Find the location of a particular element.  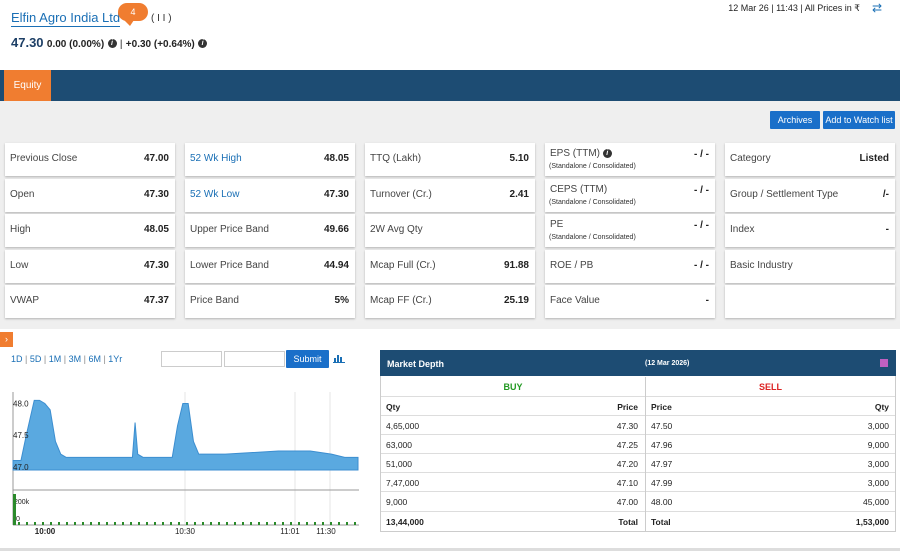

x-tick-label: 11:01 is located at coordinates (290, 531).